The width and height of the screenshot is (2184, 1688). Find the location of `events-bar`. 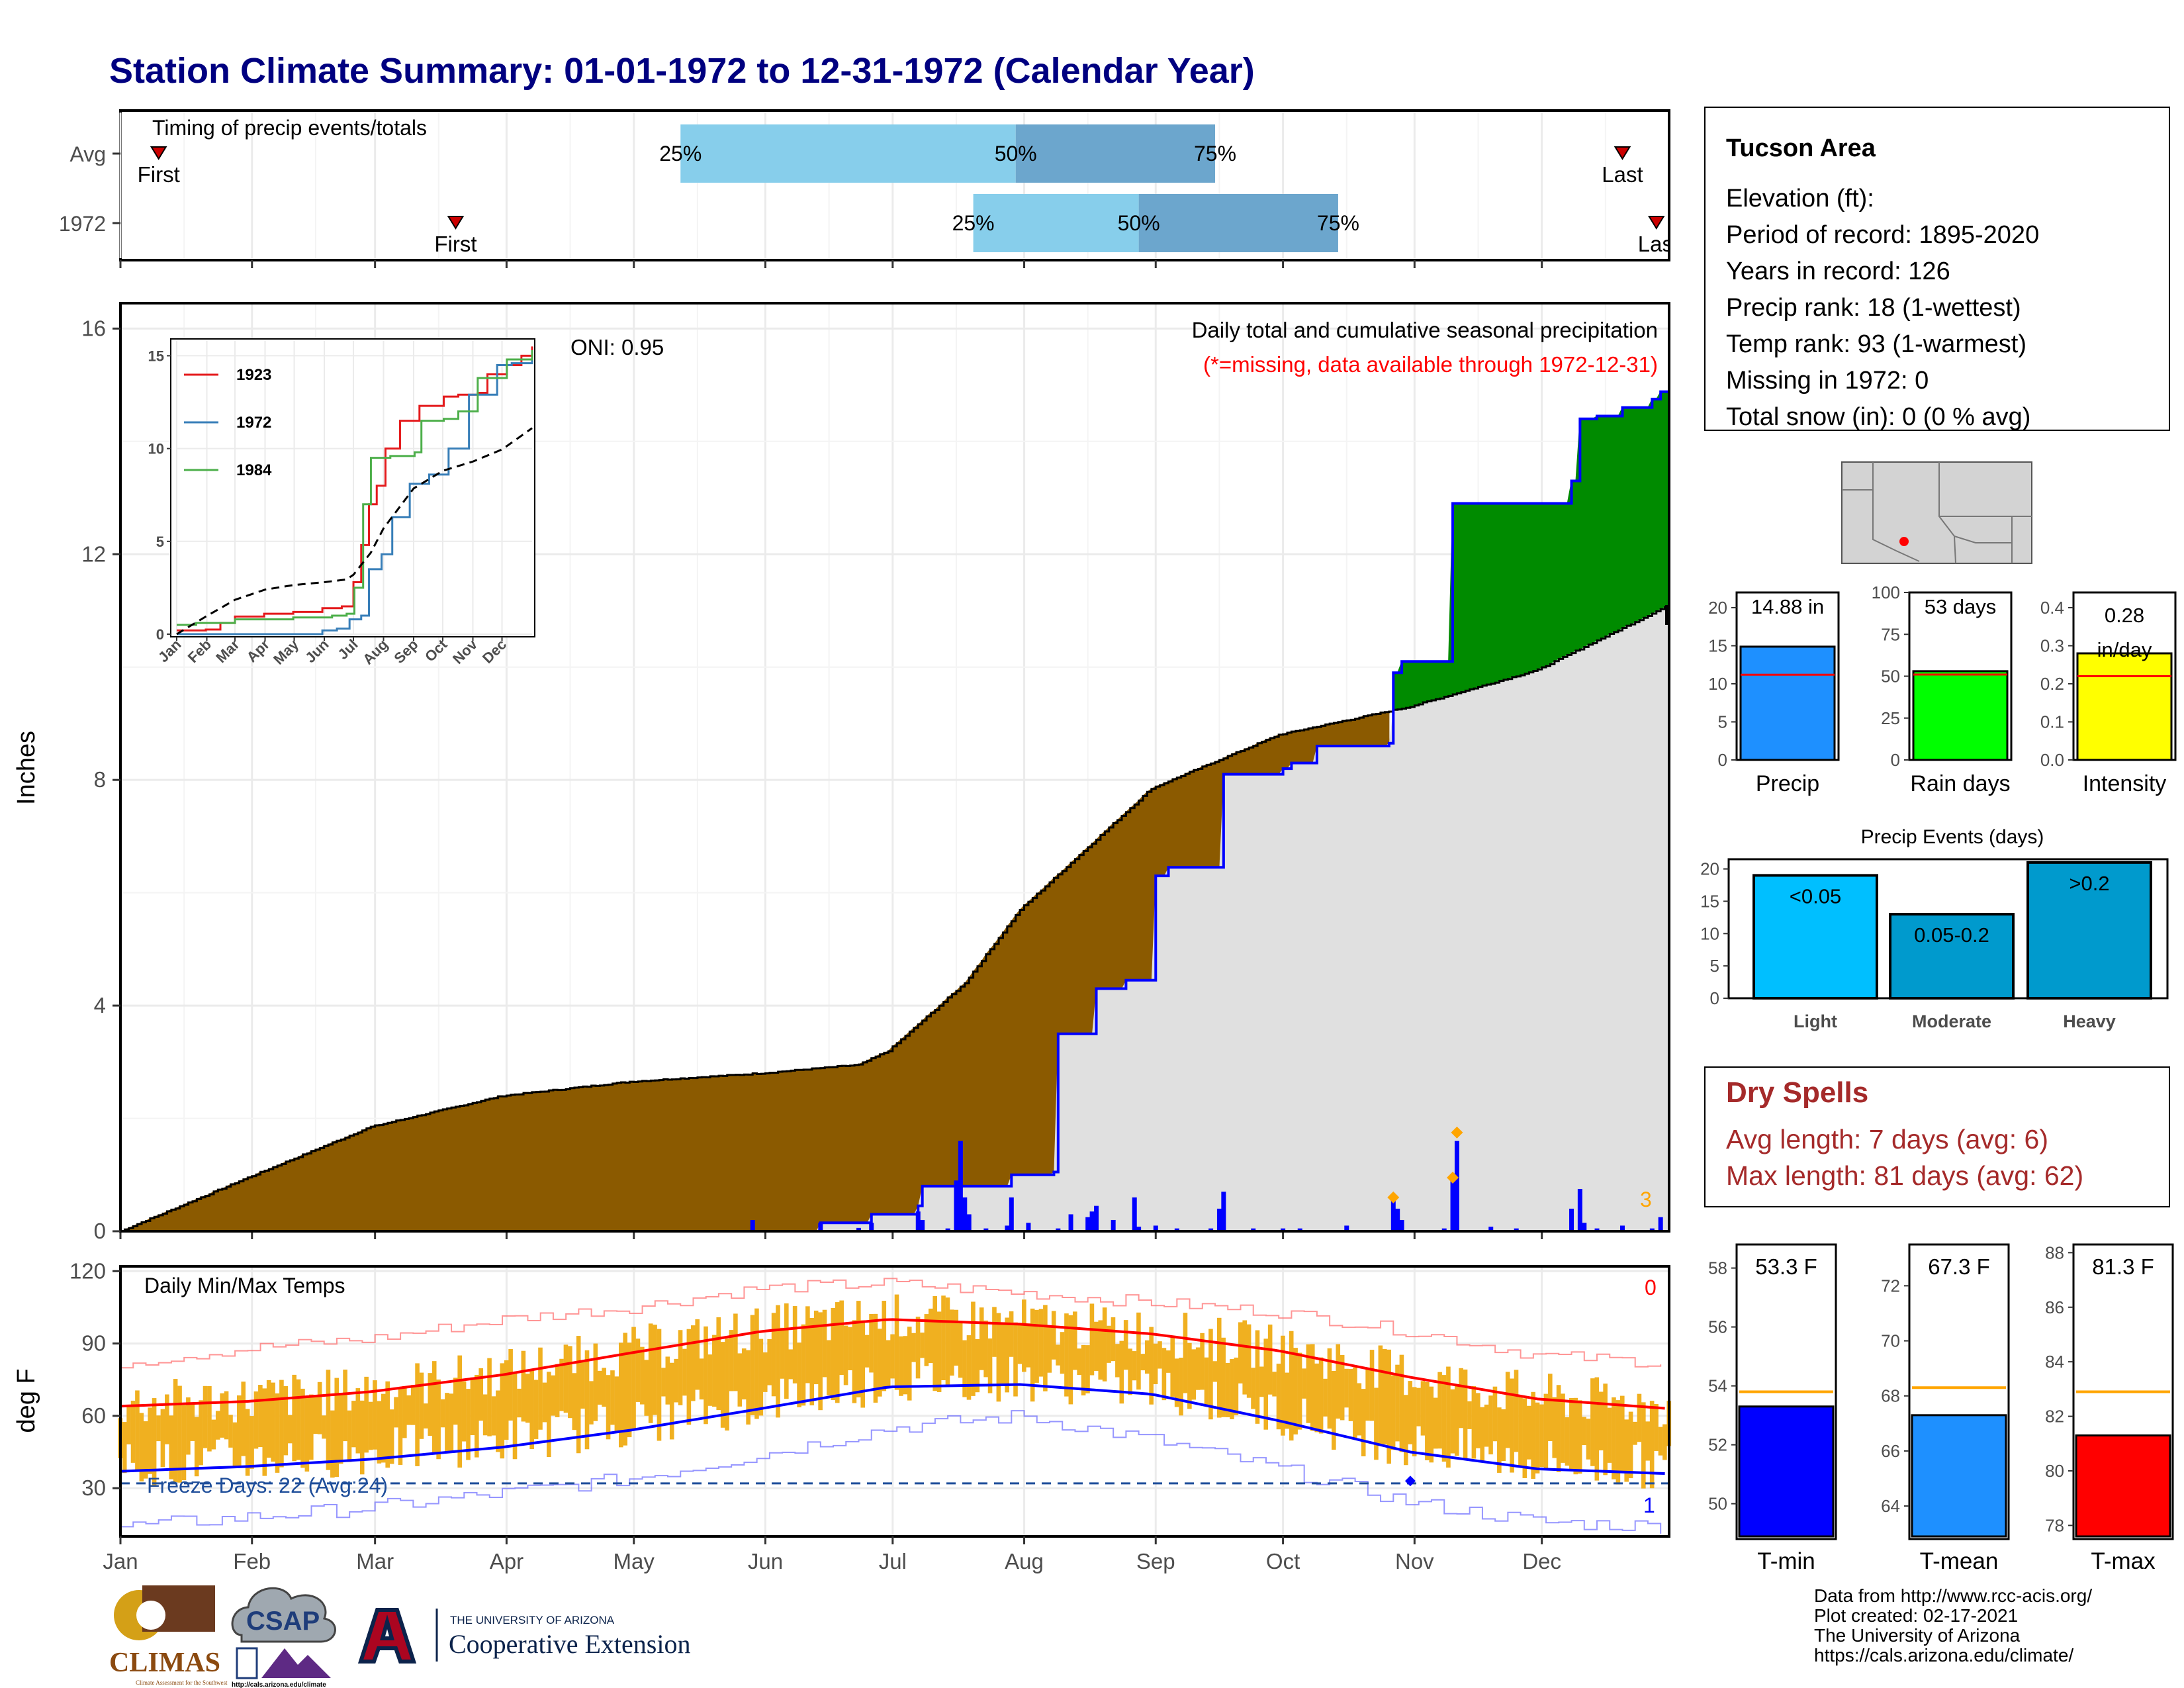

events-bar is located at coordinates (2089, 930).